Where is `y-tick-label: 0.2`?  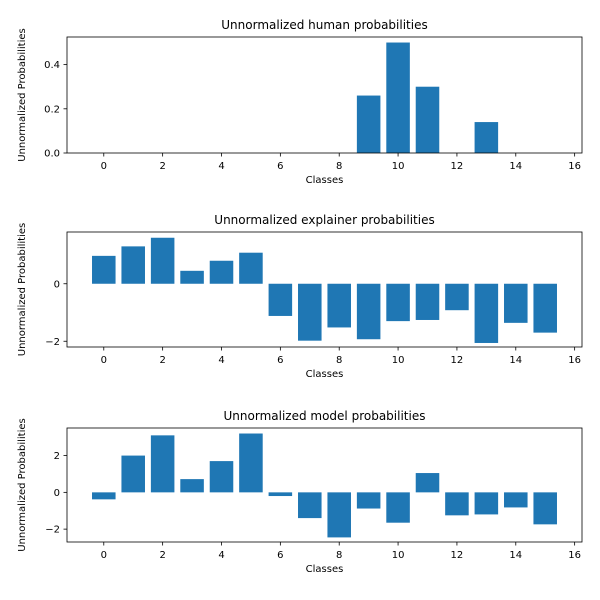 y-tick-label: 0.2 is located at coordinates (52, 109).